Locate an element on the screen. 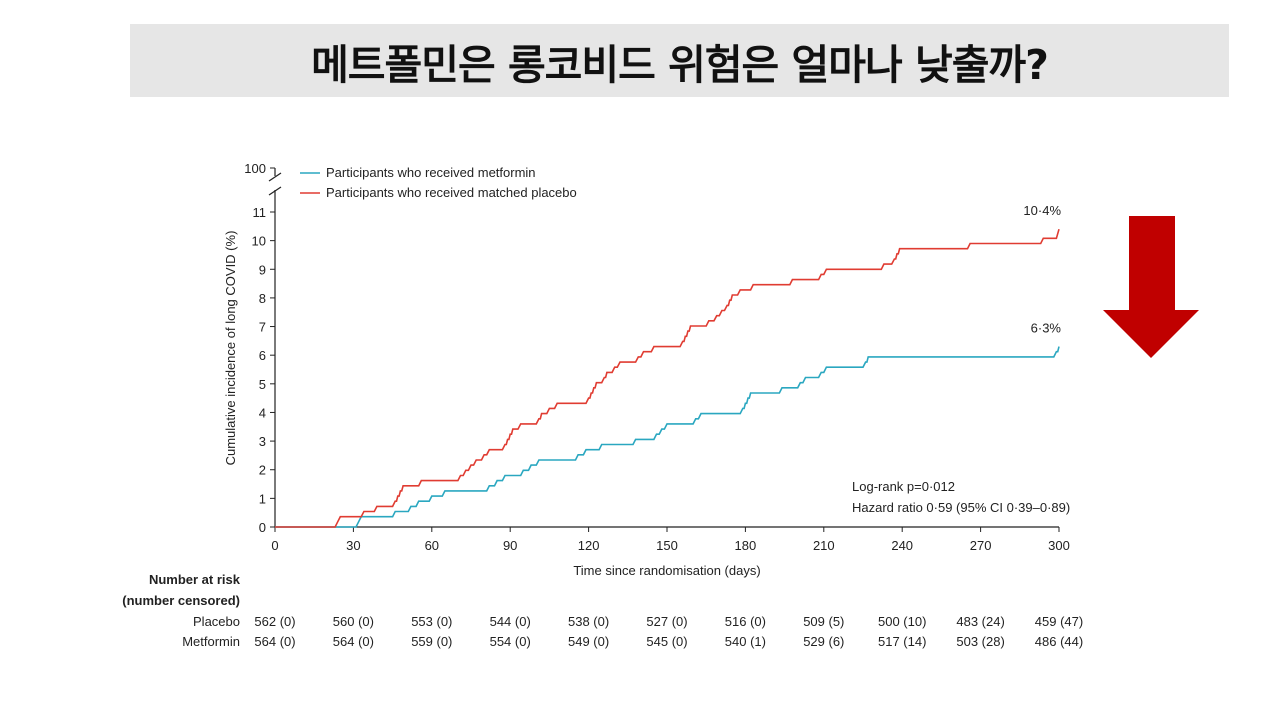 The width and height of the screenshot is (1280, 702). x-tick-label: 240 is located at coordinates (902, 545).